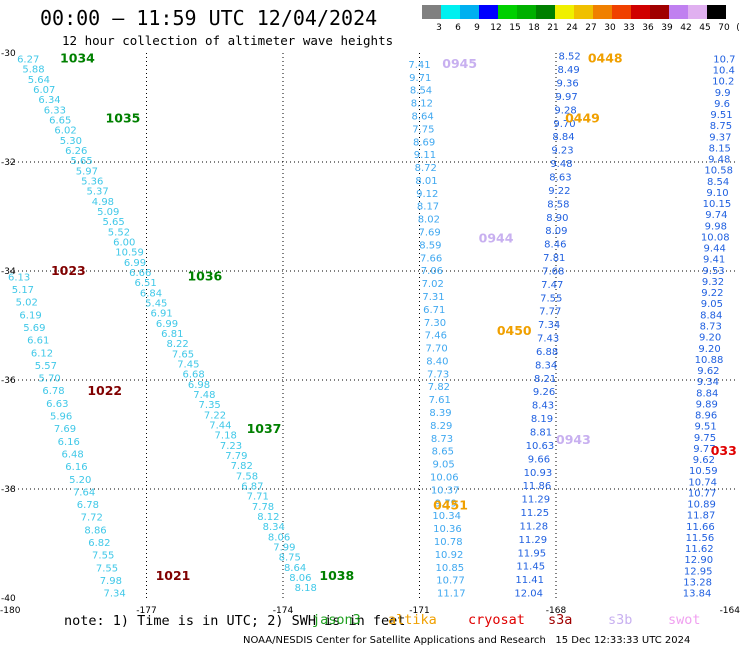 The image size is (740, 650). Describe the element at coordinates (10, 611) in the screenshot. I see `x-tick-label: -180` at that location.